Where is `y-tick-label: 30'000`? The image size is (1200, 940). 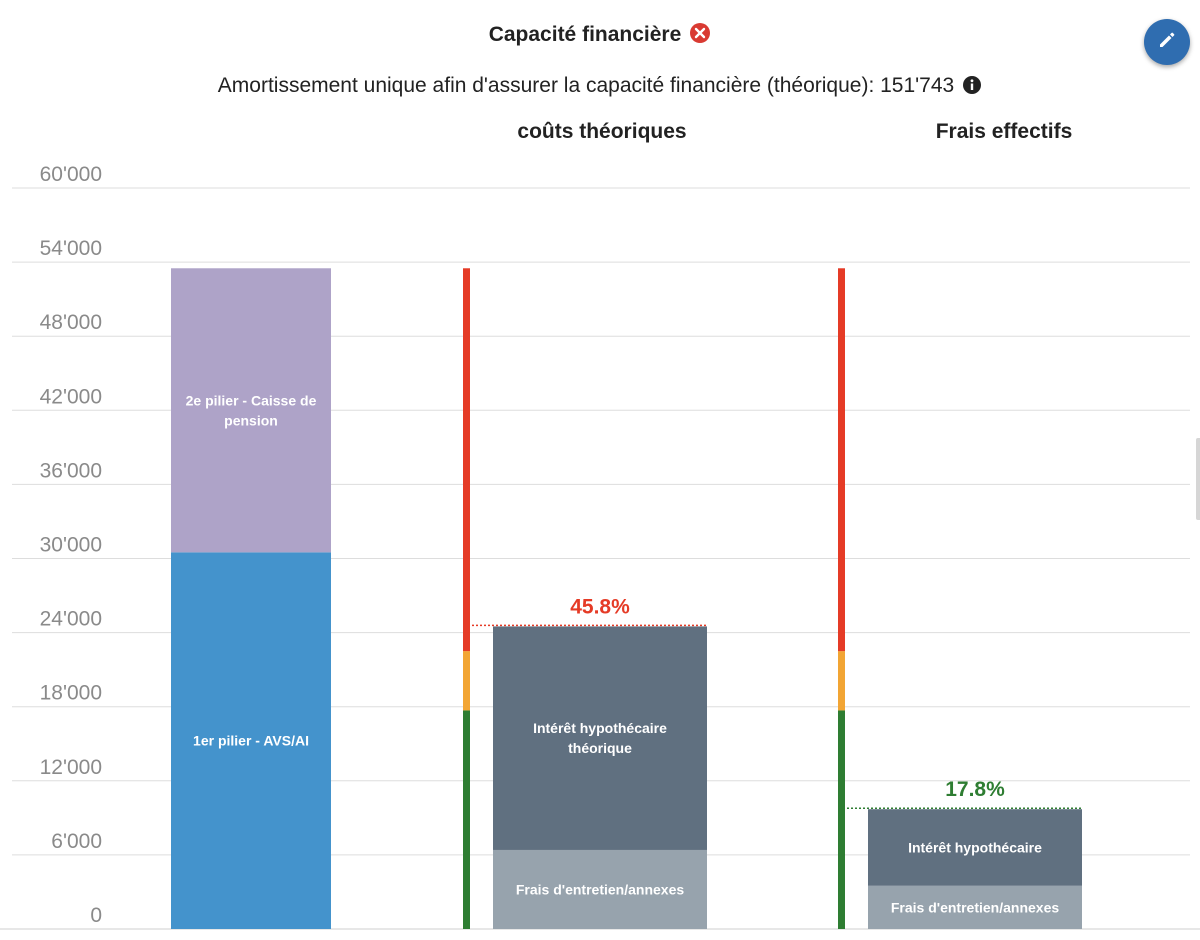 y-tick-label: 30'000 is located at coordinates (71, 545).